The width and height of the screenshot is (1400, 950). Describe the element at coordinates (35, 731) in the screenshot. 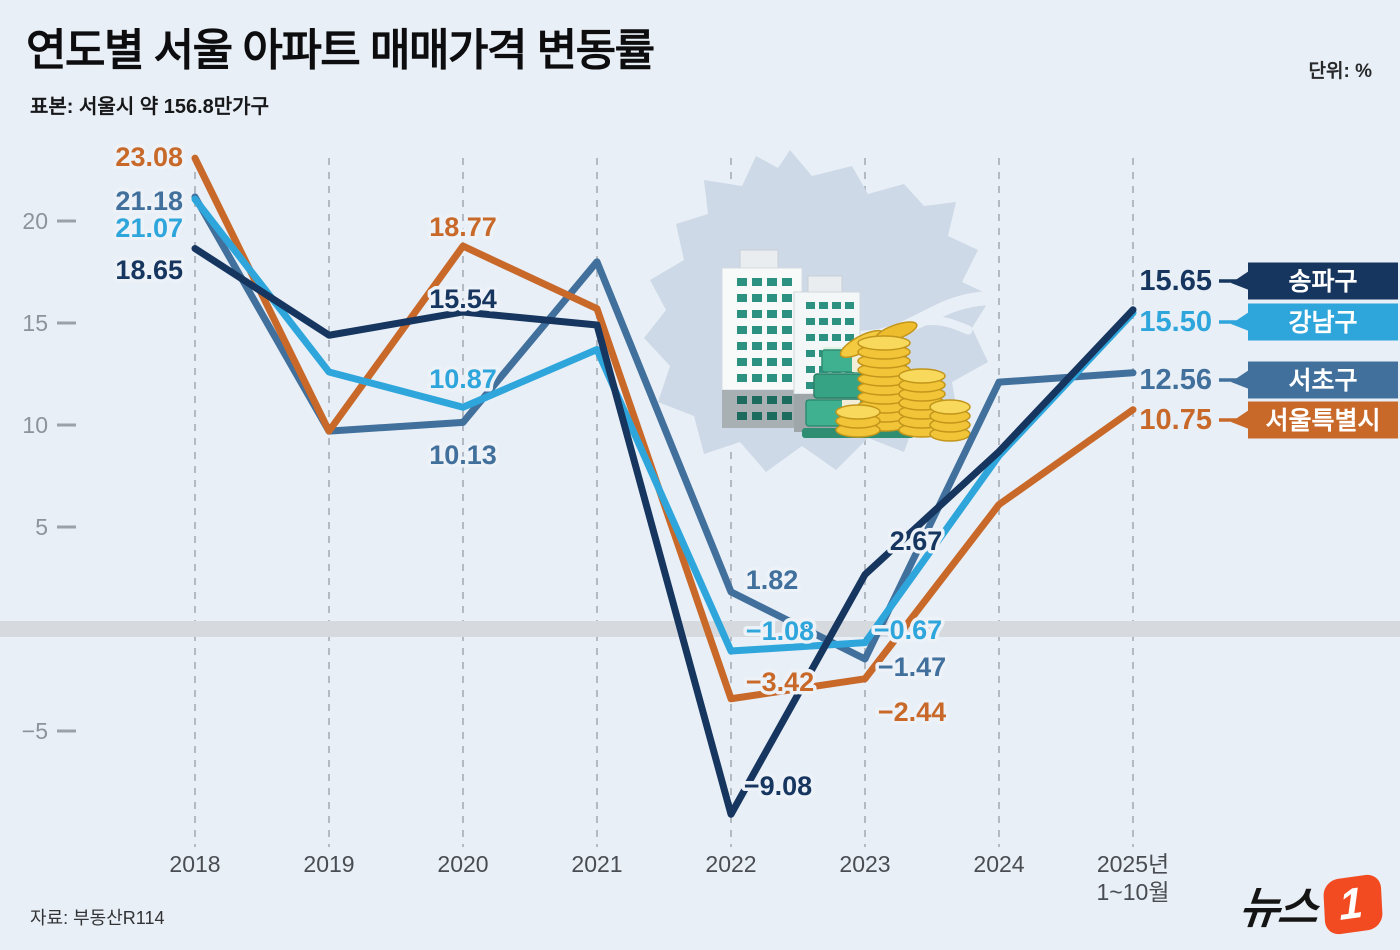

I see `y-axis-label: −5` at that location.